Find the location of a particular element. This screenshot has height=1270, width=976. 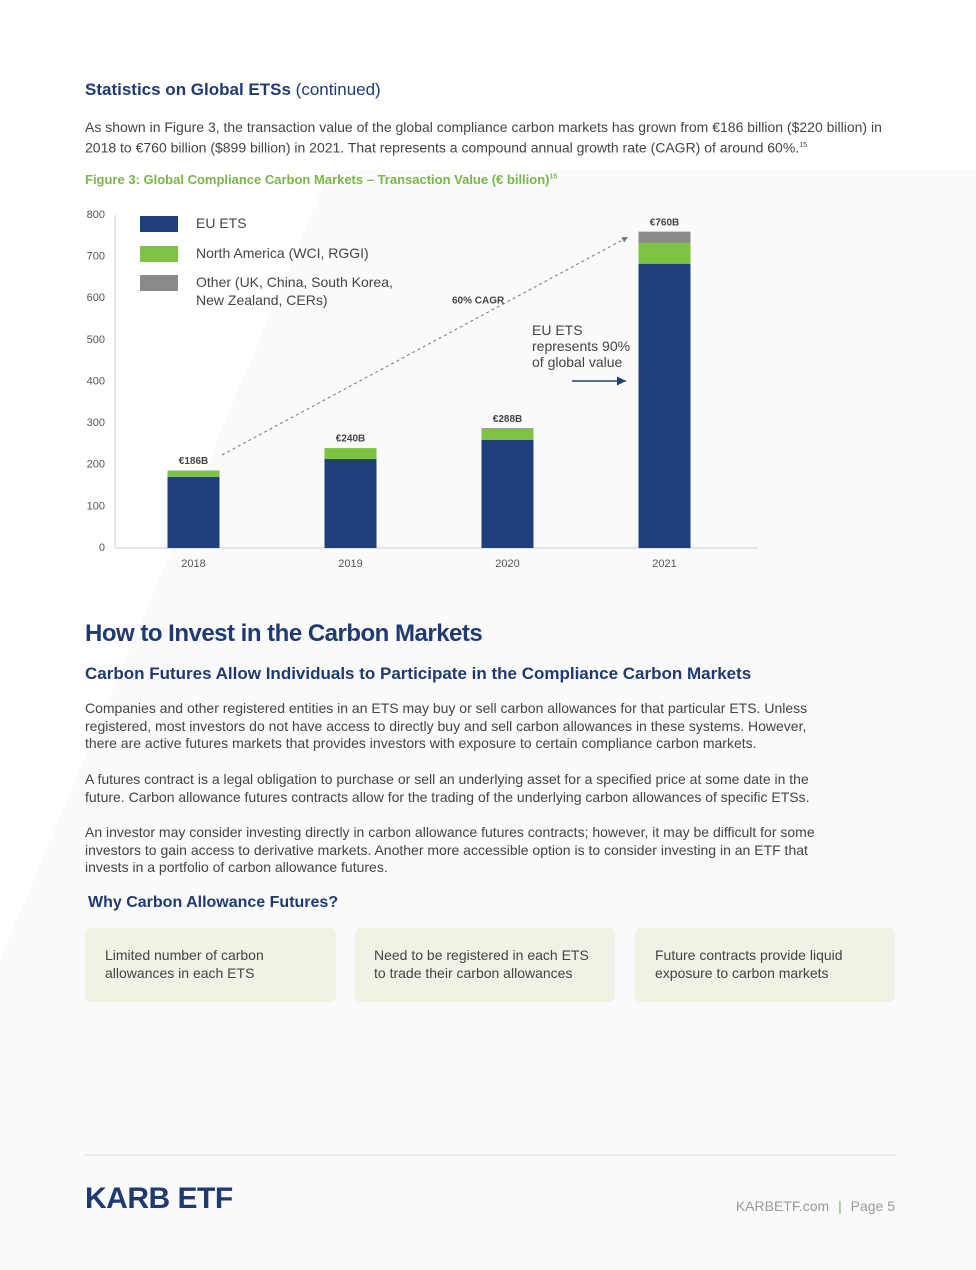

y-tick-label: 600 is located at coordinates (96, 298).